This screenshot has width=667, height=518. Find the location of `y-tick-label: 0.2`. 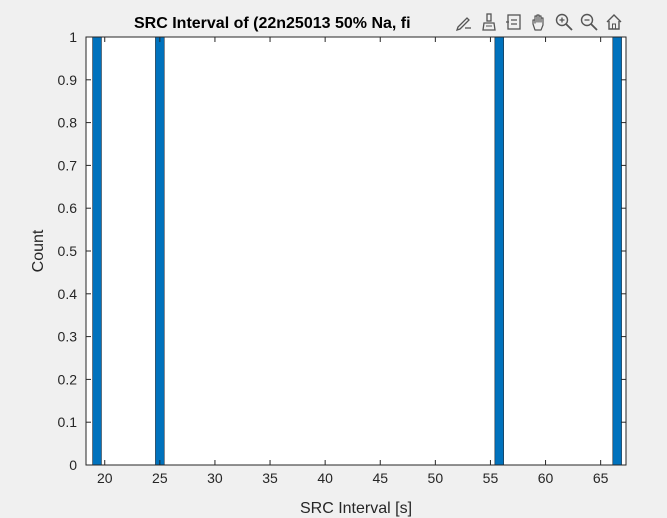

y-tick-label: 0.2 is located at coordinates (68, 379).